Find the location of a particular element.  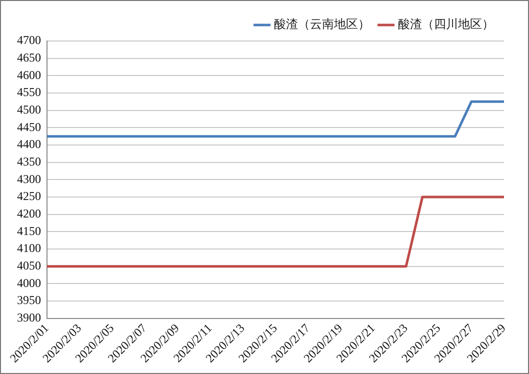

y-tick-label: 4550 is located at coordinates (29, 92).